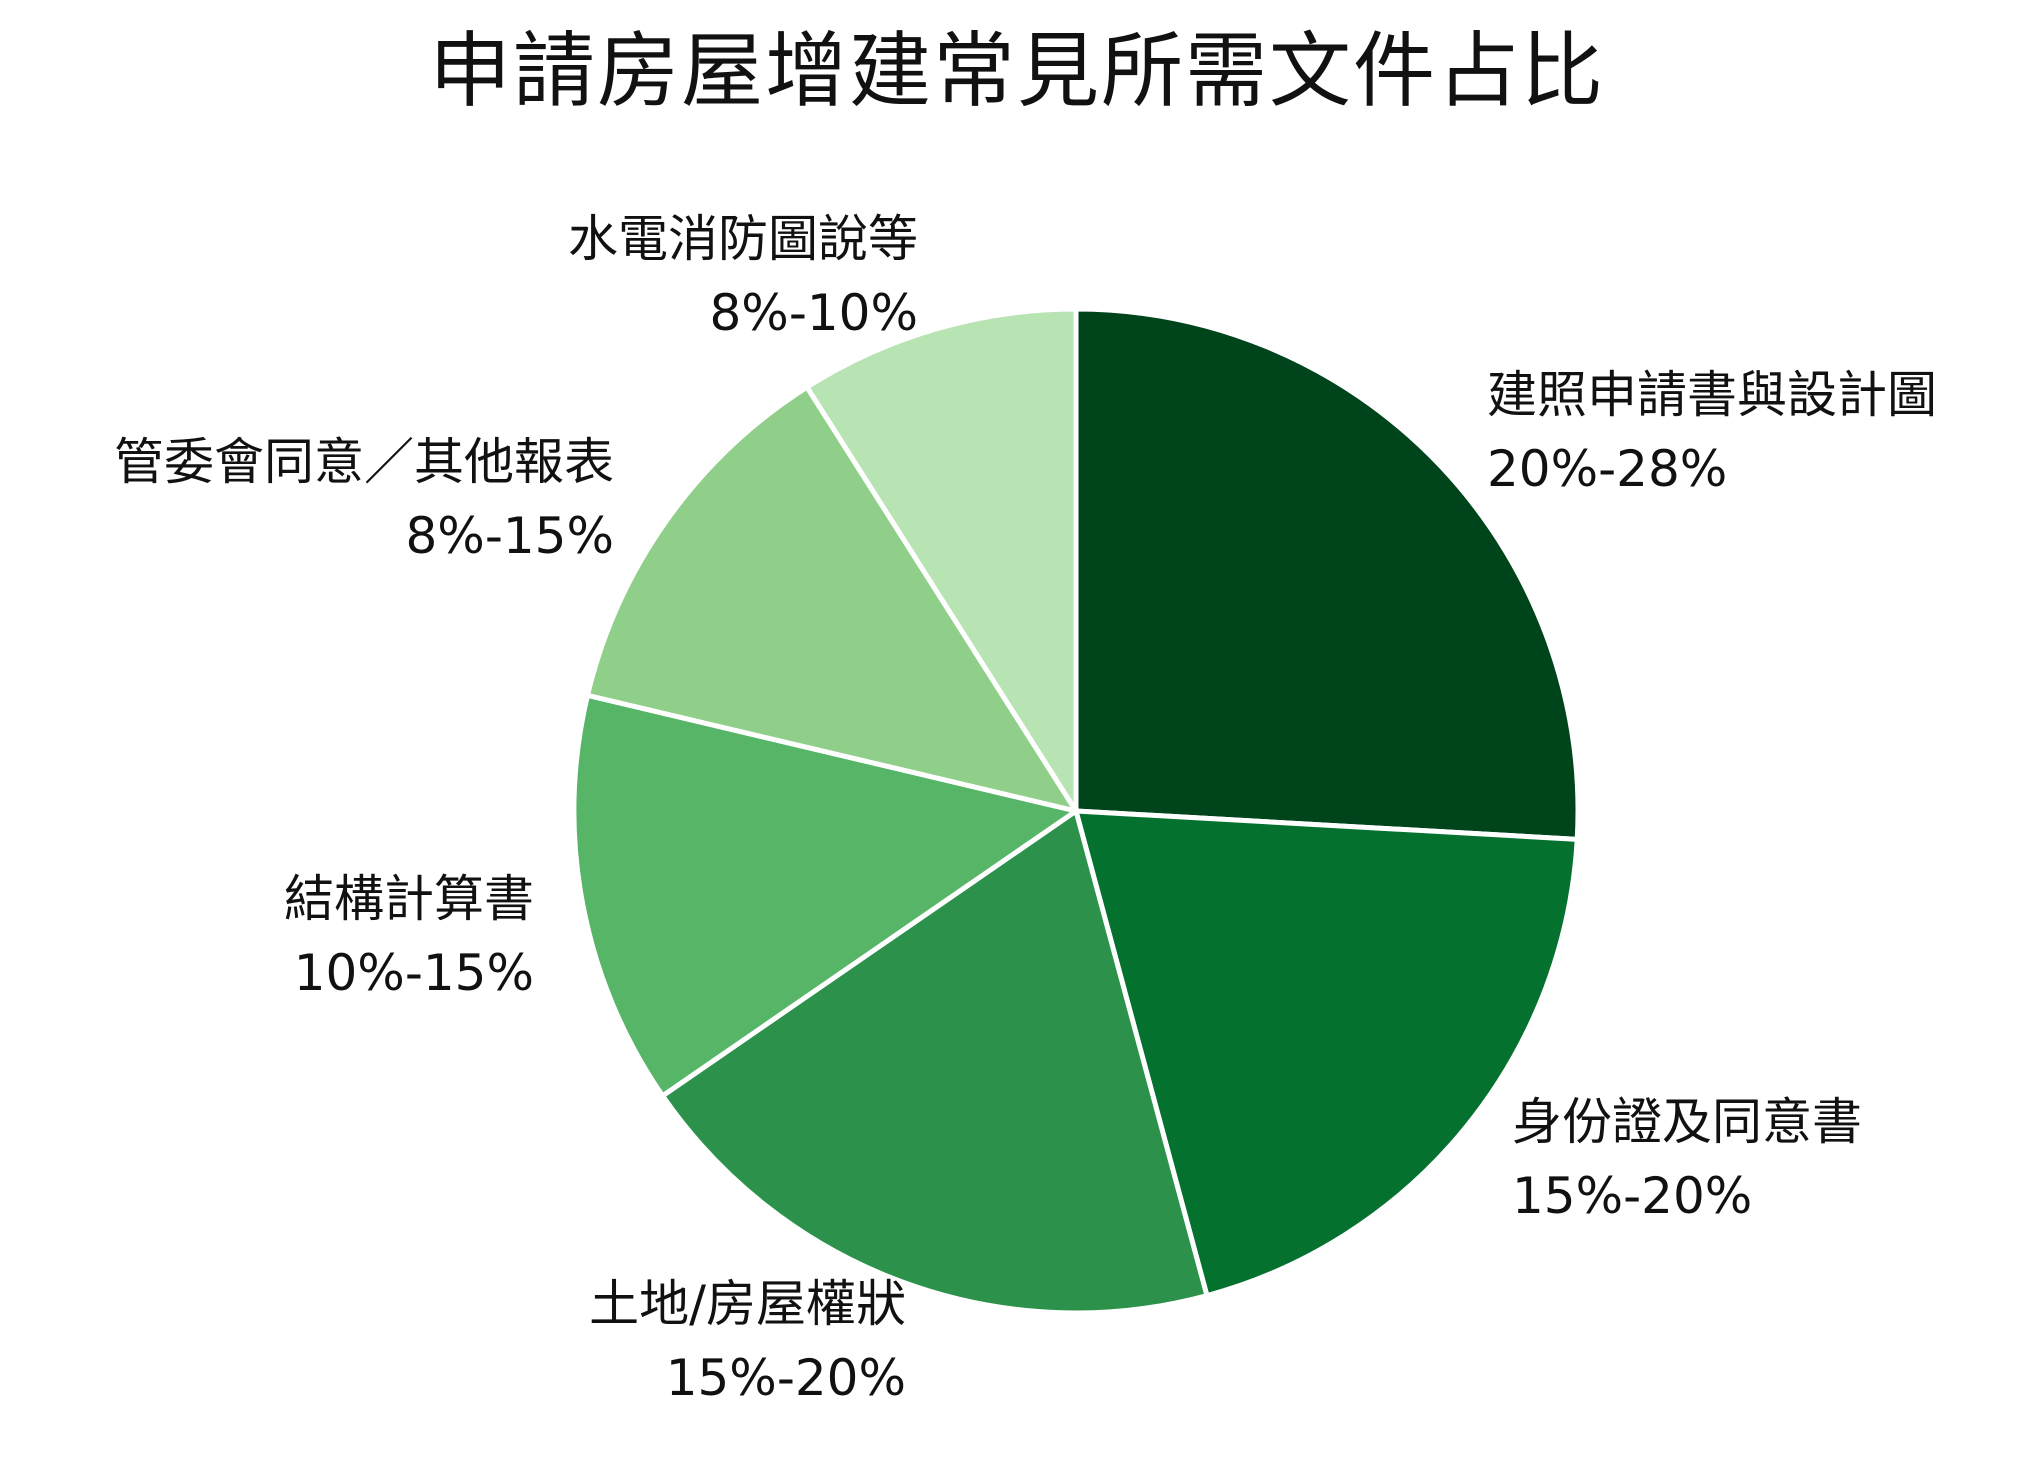 The width and height of the screenshot is (2034, 1468). I want to click on slice-label-land-deed: 土地/房屋權狀 15%-20%, so click(747, 1341).